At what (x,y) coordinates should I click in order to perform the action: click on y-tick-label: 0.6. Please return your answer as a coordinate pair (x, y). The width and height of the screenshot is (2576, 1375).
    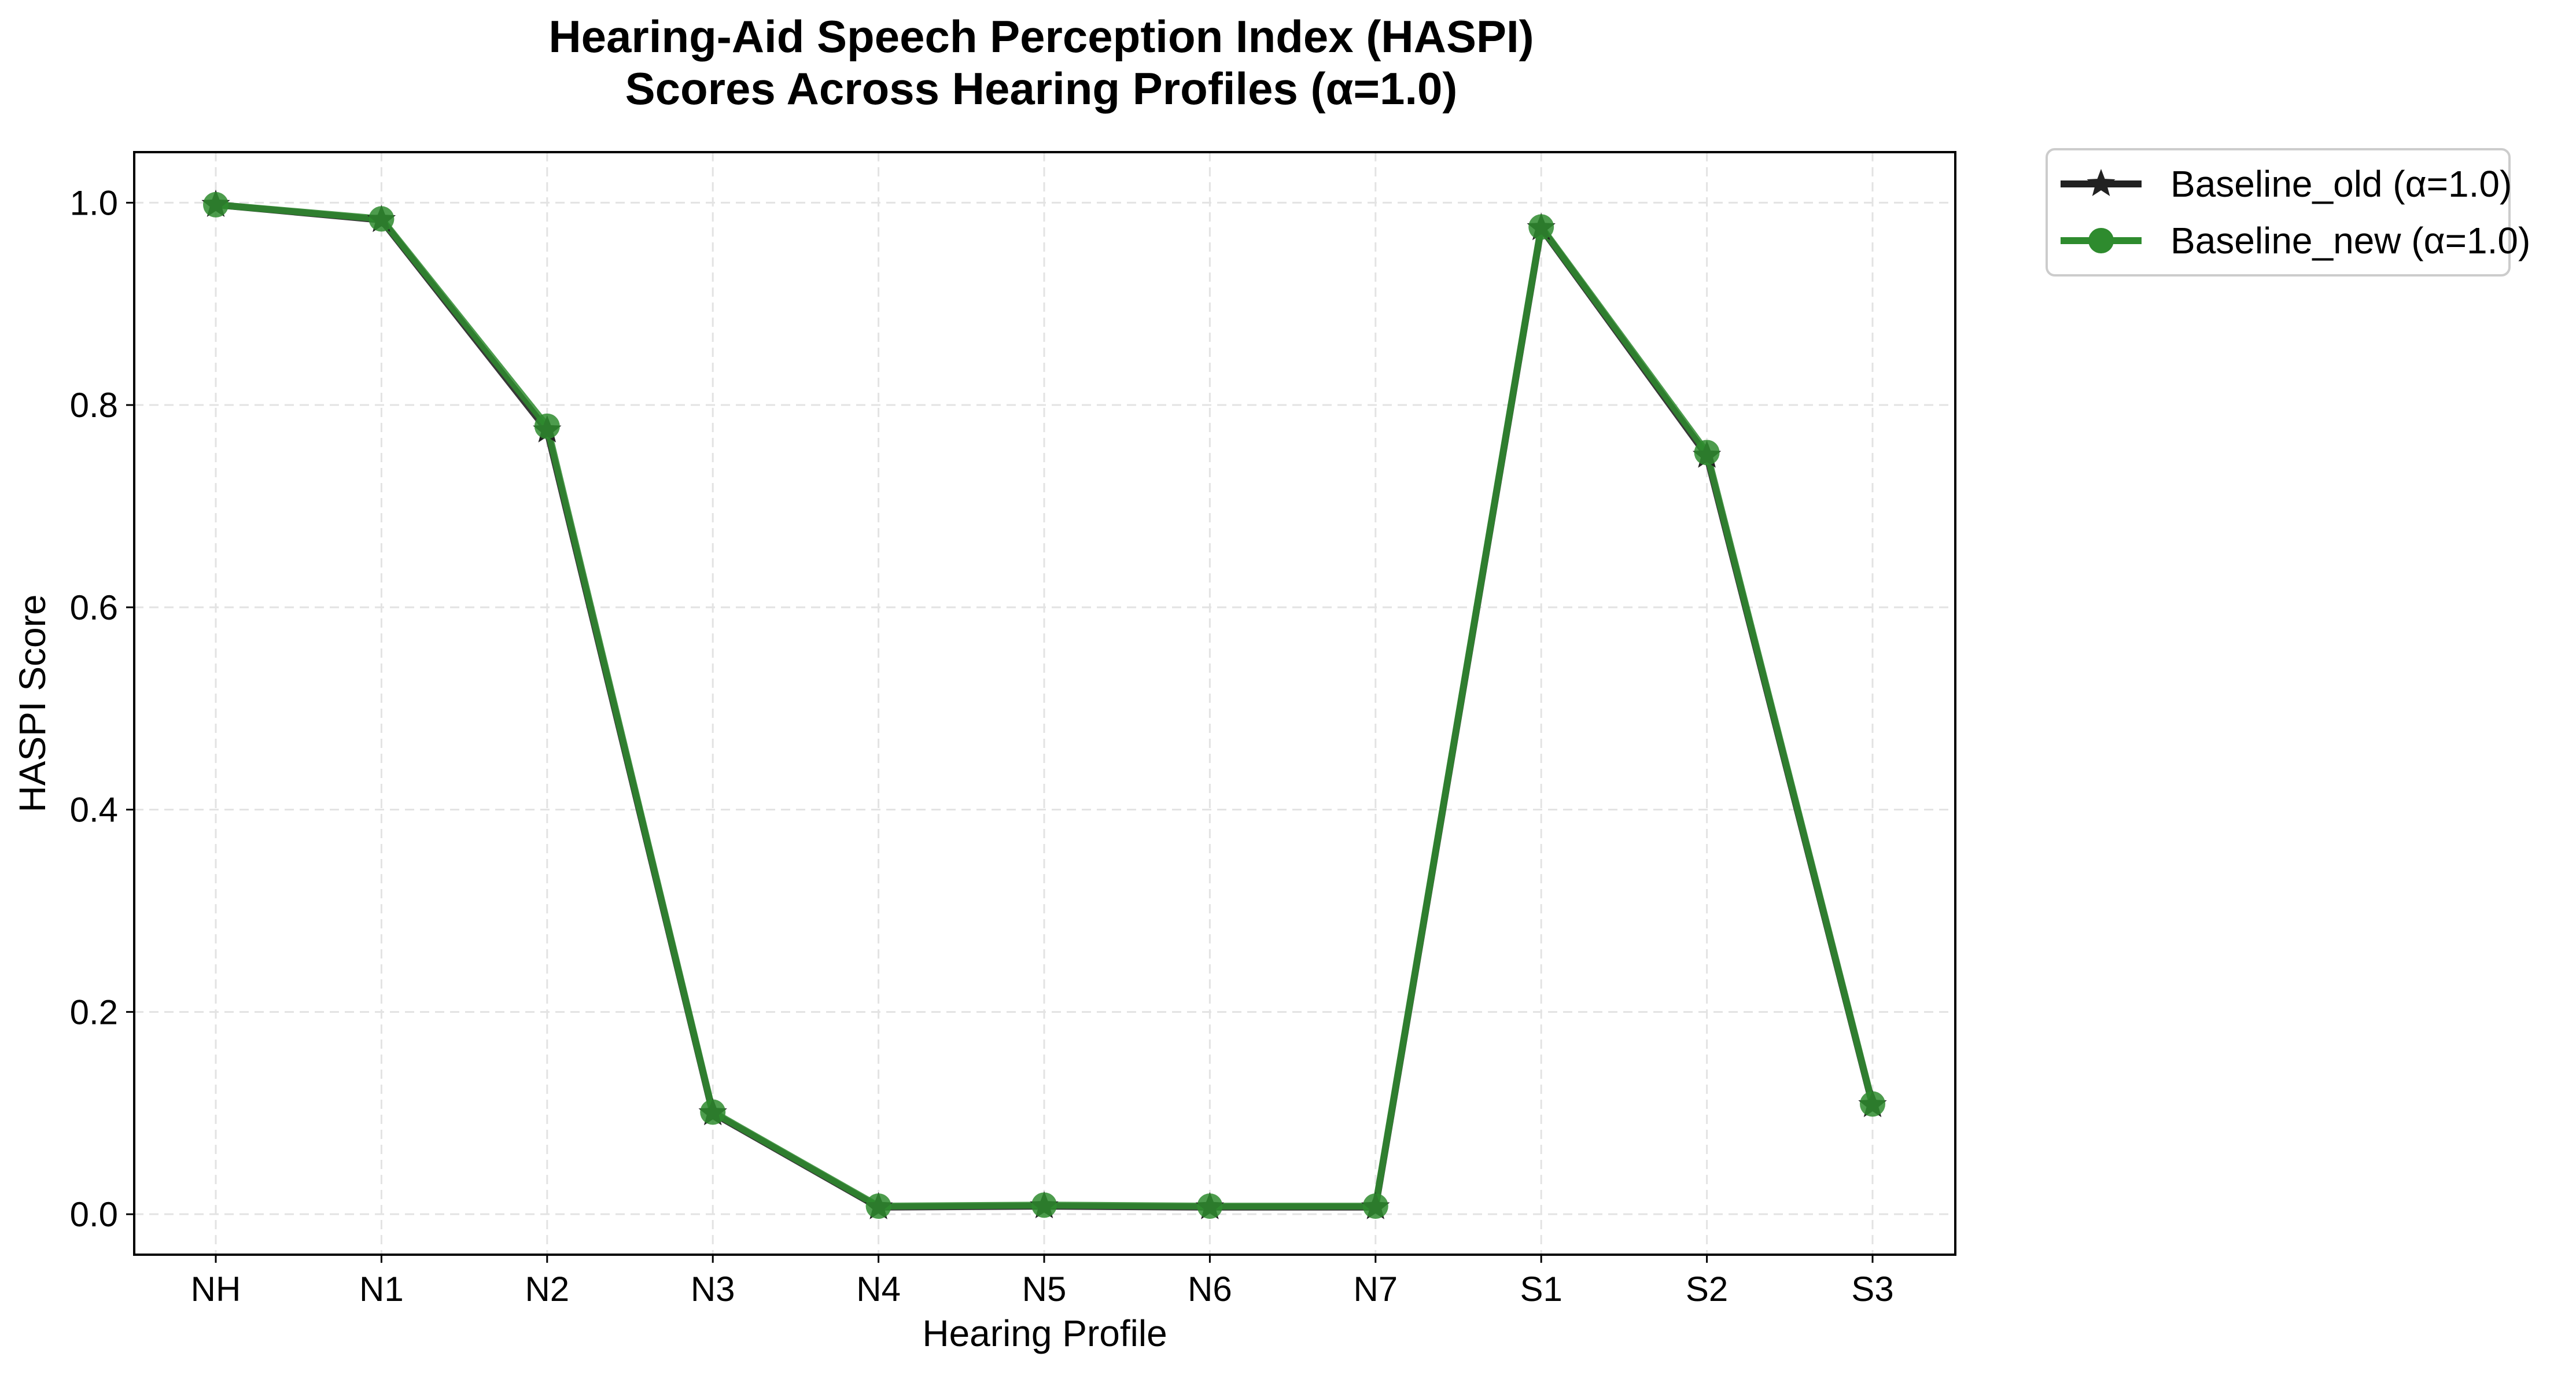
    Looking at the image, I should click on (94, 607).